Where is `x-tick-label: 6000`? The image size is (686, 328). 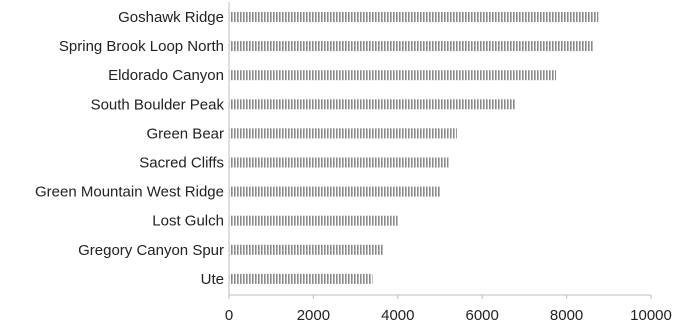 x-tick-label: 6000 is located at coordinates (482, 315).